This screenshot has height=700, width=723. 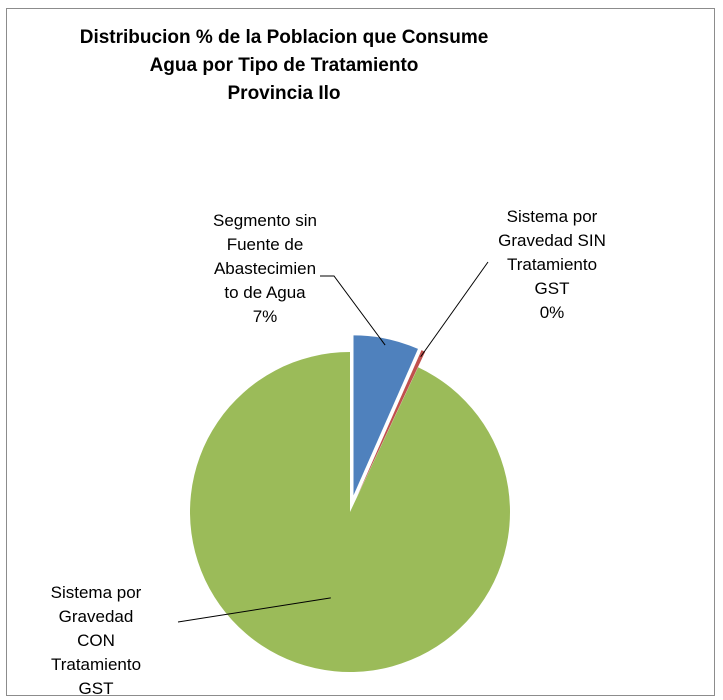 What do you see at coordinates (284, 93) in the screenshot?
I see `chart-title-line-3: Provincia Ilo` at bounding box center [284, 93].